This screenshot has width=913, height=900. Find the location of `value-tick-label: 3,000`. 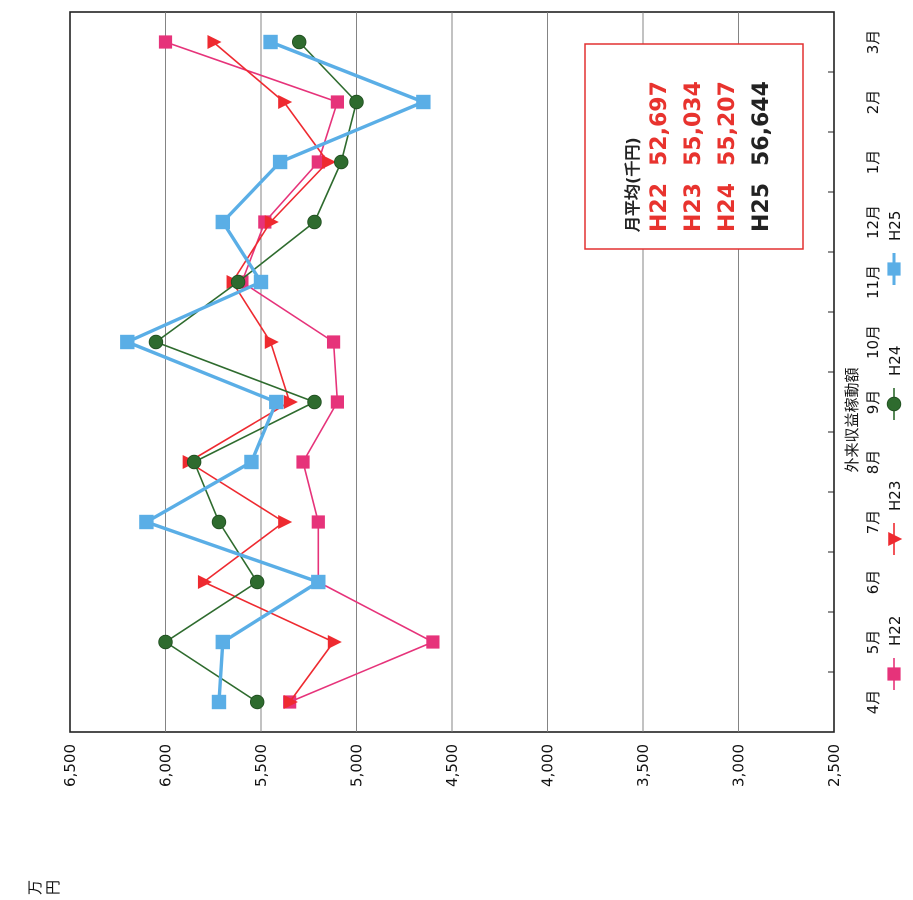

value-tick-label: 3,000 is located at coordinates (739, 765).